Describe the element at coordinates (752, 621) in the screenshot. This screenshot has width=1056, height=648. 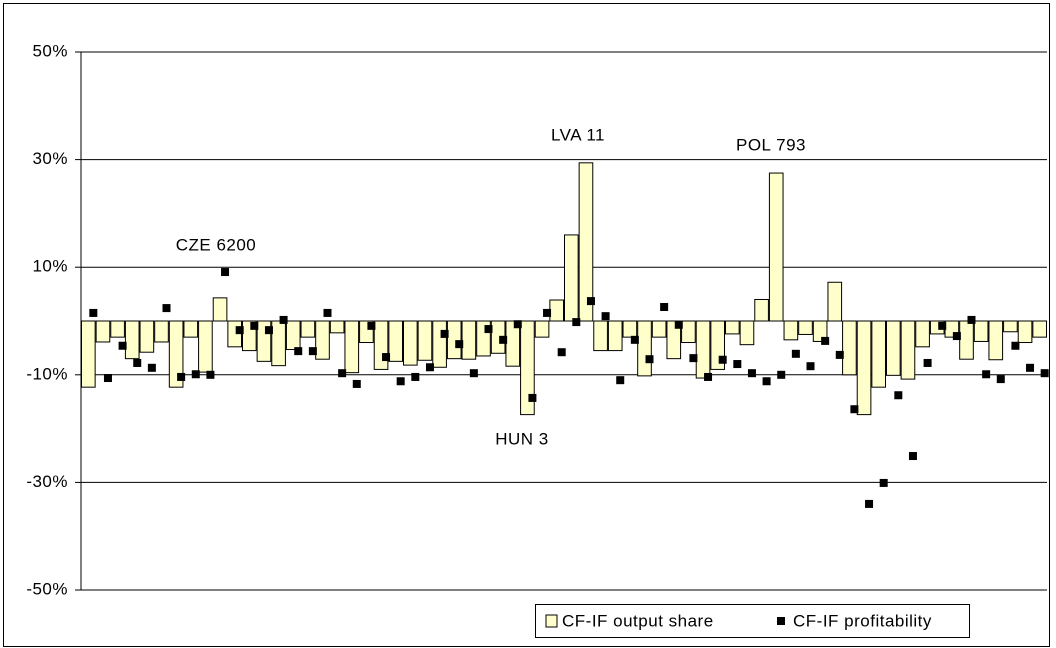
I see `legend: CF-IF output share CF-IF profitability` at that location.